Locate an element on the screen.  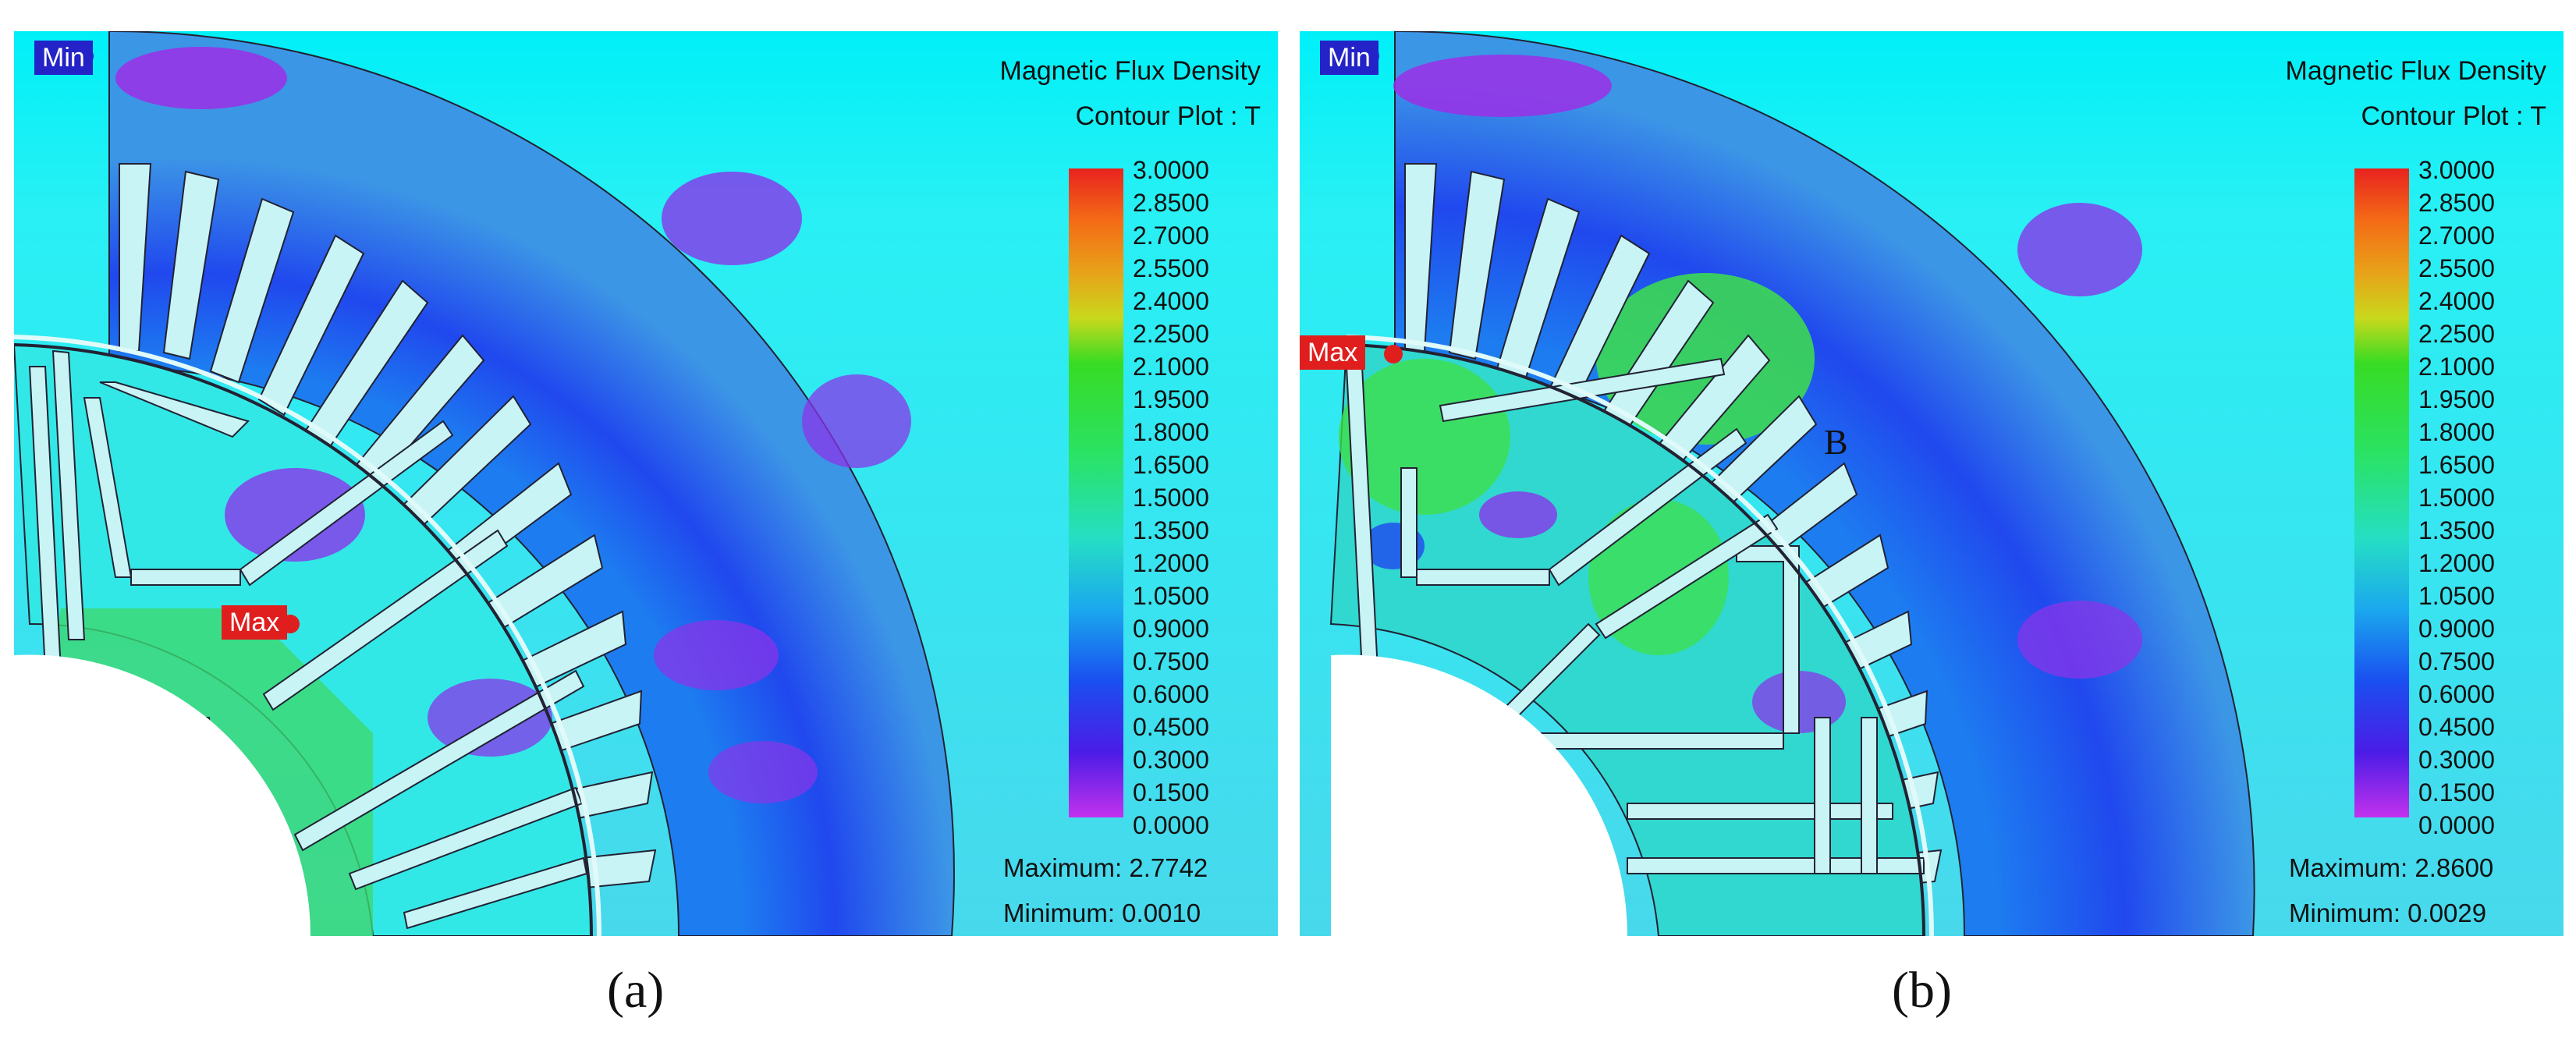
region-label: B is located at coordinates (1836, 442).